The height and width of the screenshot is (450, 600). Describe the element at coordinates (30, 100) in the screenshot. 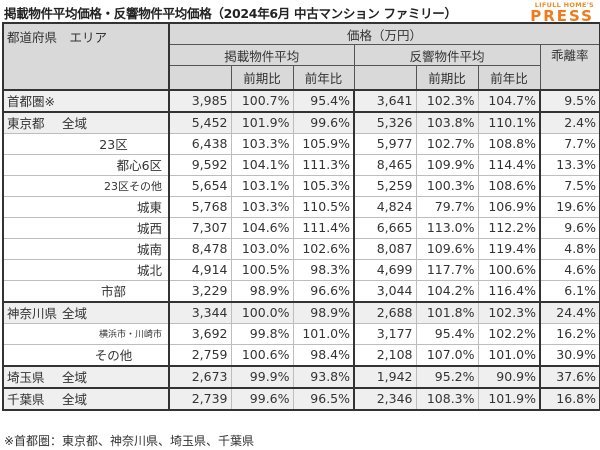

I see `prefecture-cell: 首都圏※` at that location.